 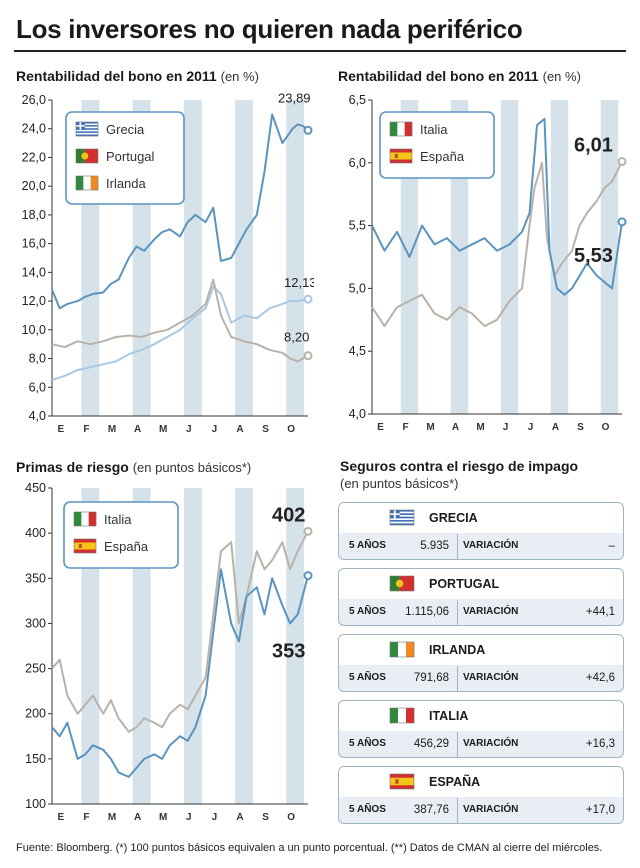 I want to click on cds-country: PORTUGAL, so click(x=464, y=584).